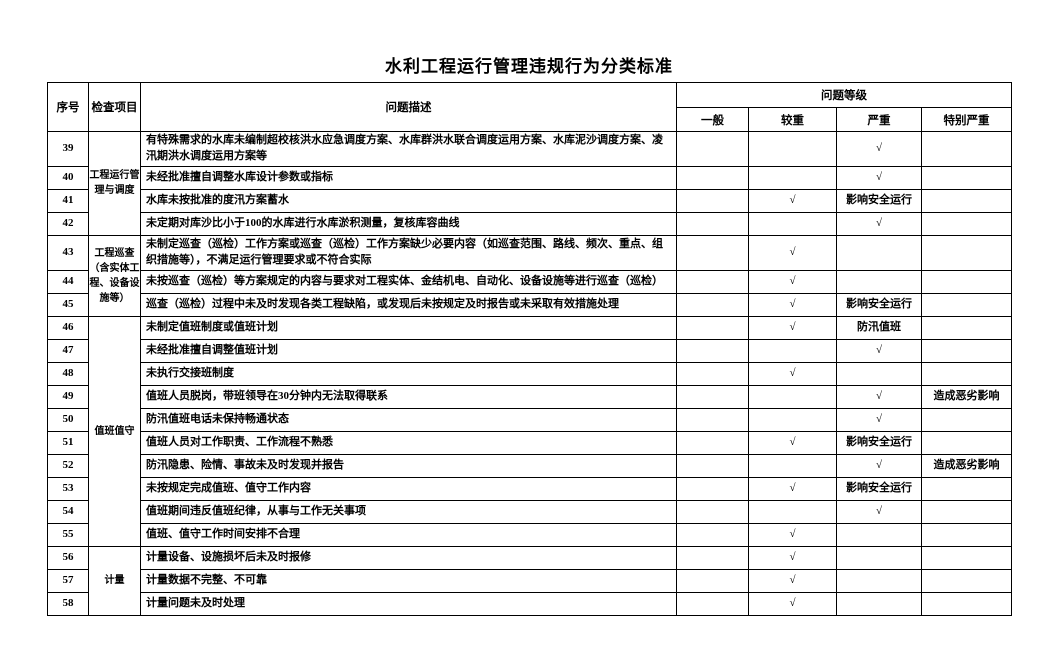  Describe the element at coordinates (408, 396) in the screenshot. I see `description-cell: 值班人员脱岗，带班领导在30分钟内无法取得联系` at that location.